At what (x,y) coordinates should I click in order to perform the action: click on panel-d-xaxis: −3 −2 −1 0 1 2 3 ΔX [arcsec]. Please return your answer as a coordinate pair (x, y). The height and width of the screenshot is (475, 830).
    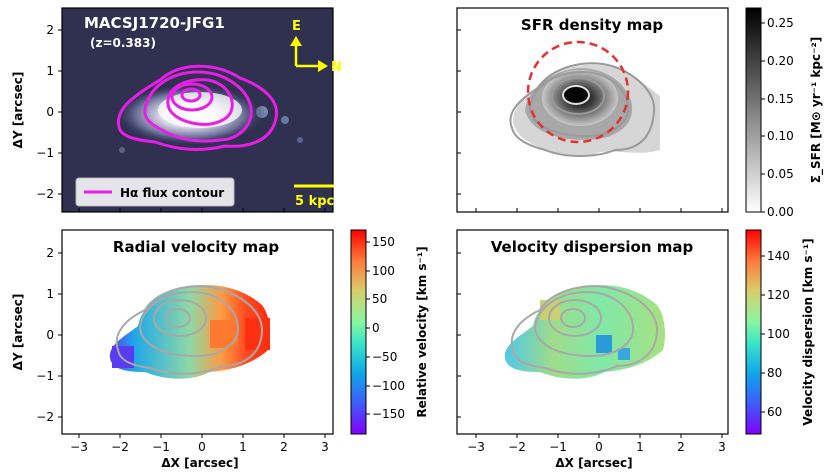
    Looking at the image, I should click on (596, 452).